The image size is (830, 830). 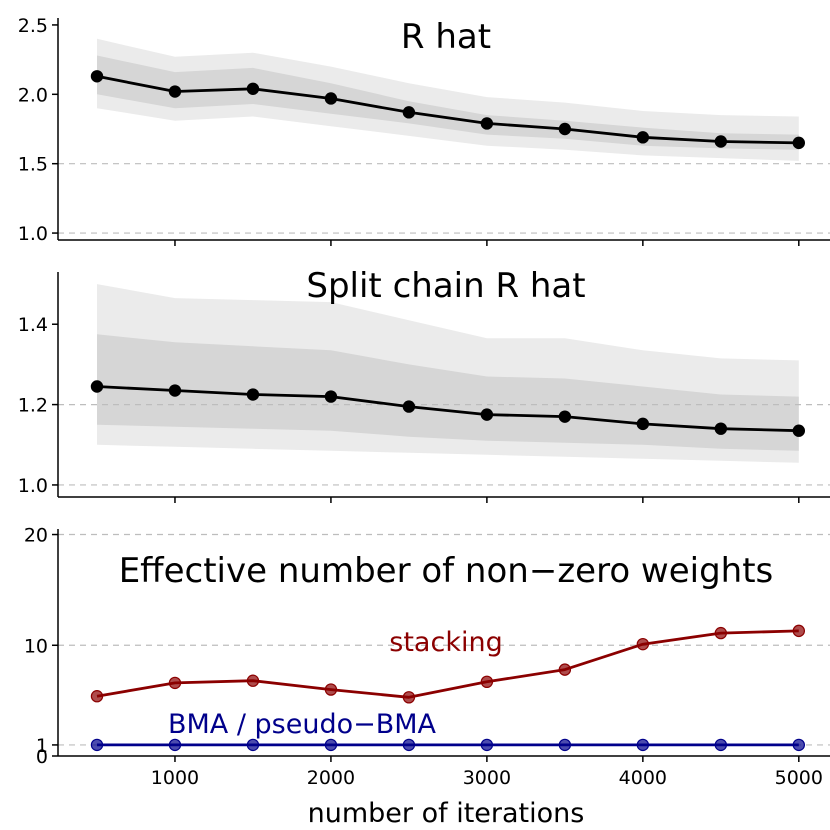 What do you see at coordinates (42, 746) in the screenshot?
I see `y-tick-label: 1` at bounding box center [42, 746].